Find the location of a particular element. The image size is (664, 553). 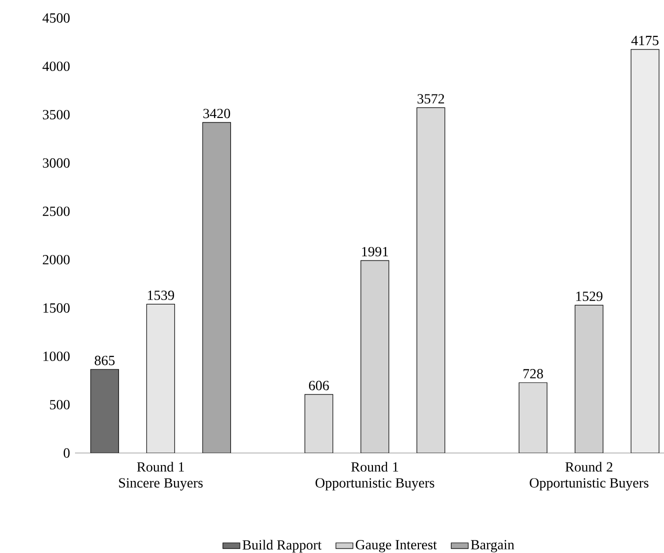

data-label: 865 is located at coordinates (104, 361).